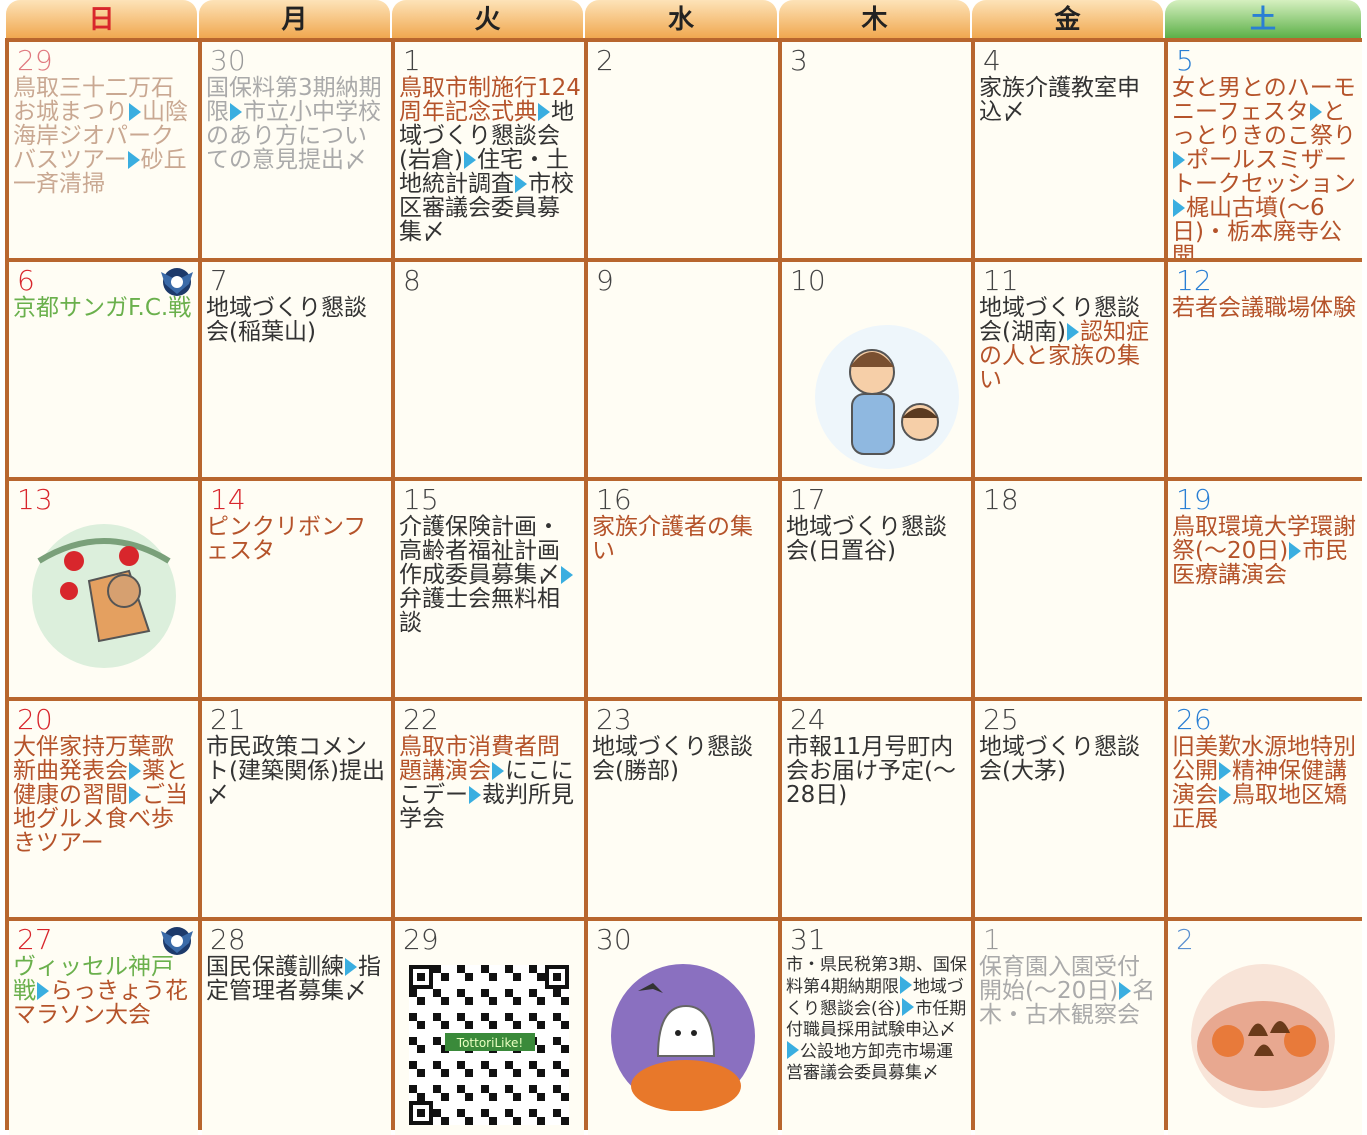 Image resolution: width=1367 pixels, height=1135 pixels. I want to click on day-number: 25, so click(1001, 719).